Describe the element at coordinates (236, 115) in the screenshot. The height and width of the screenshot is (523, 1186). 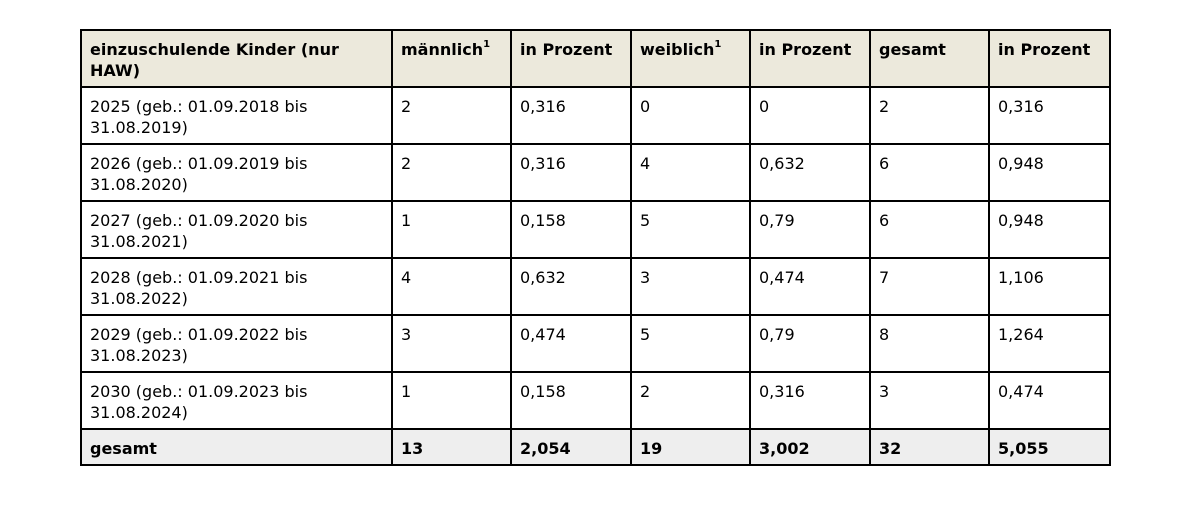
I see `table-cell: 2025 (geb.: 01.09.2018 bis 31.08.2019)` at that location.